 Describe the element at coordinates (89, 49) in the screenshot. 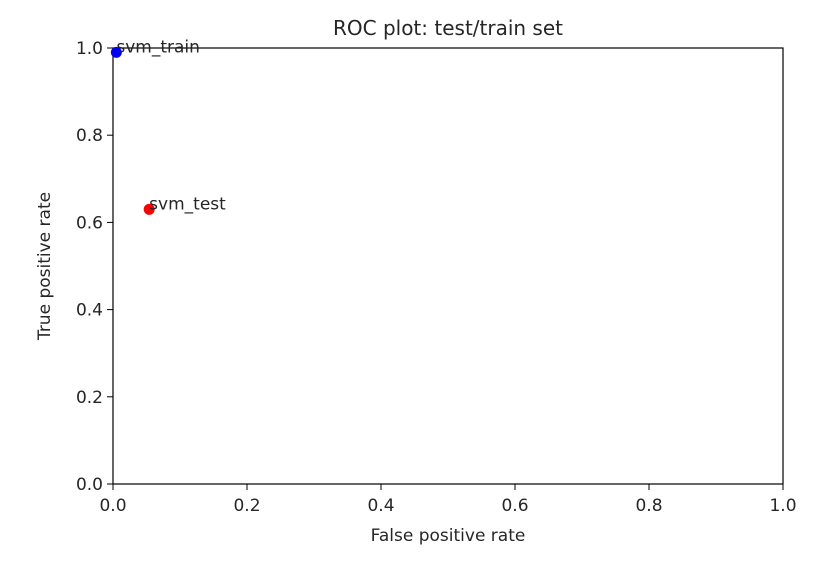

I see `y-tick-label: 1.0` at that location.